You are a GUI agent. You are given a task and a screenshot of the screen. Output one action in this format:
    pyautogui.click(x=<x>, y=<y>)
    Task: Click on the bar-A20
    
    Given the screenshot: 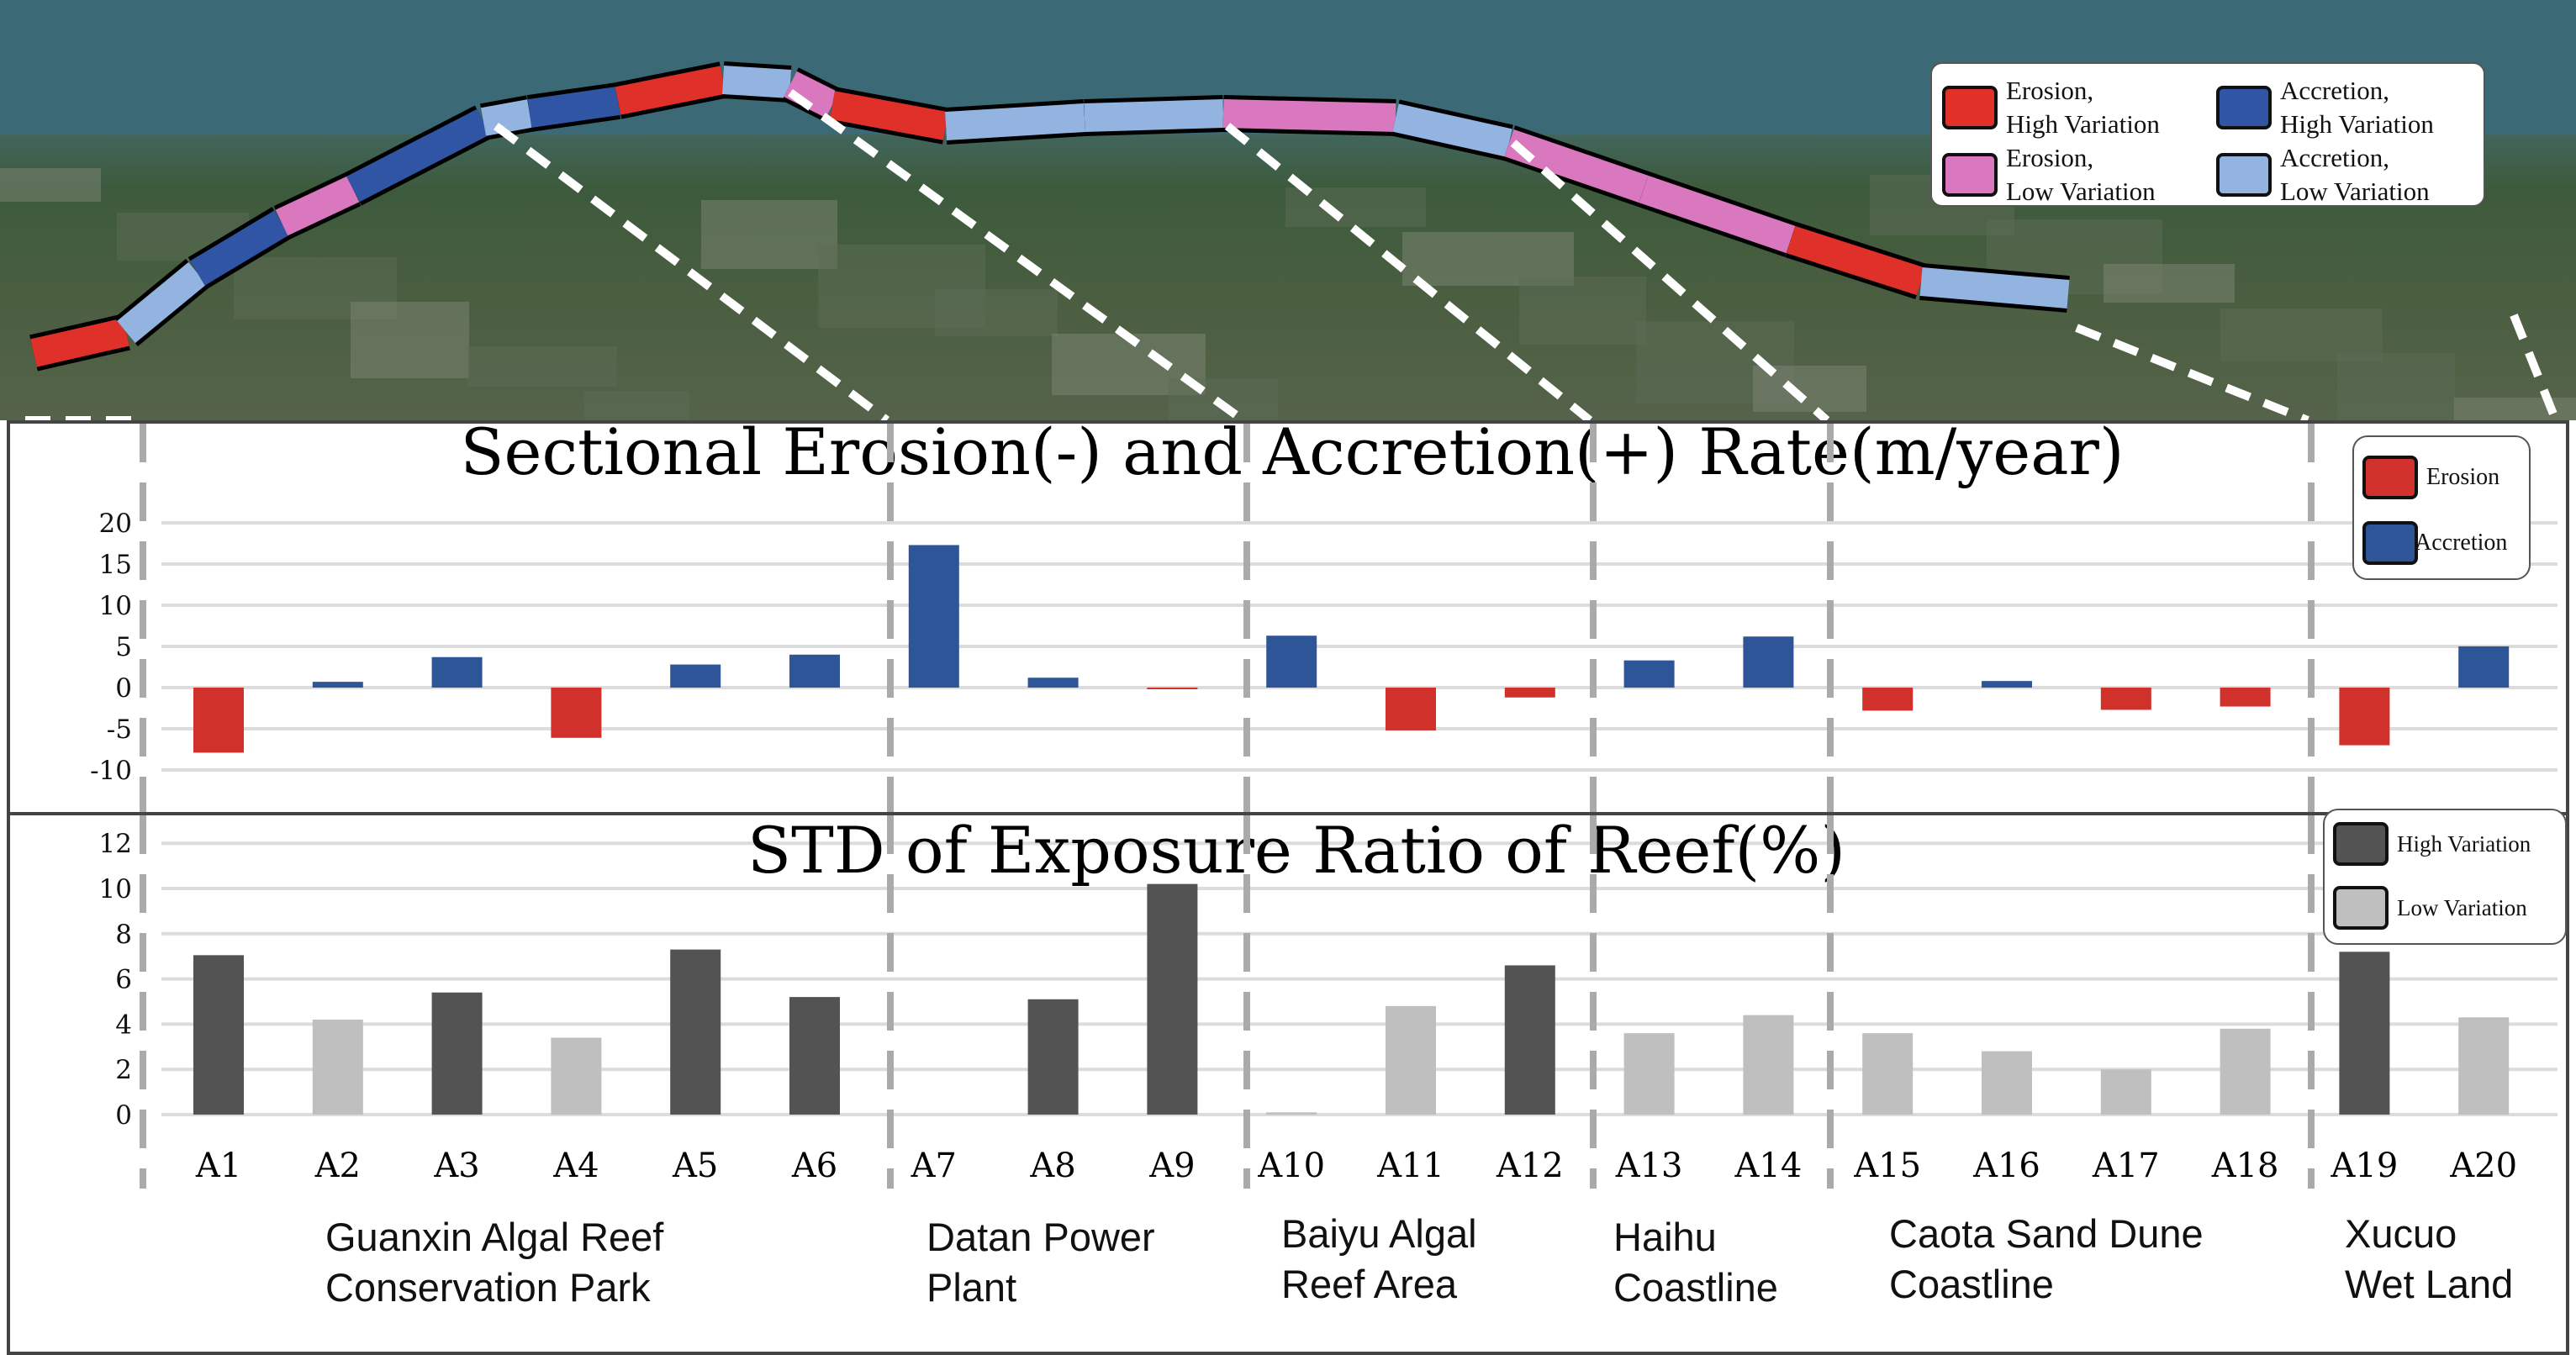 What is the action you would take?
    pyautogui.click(x=2484, y=1066)
    